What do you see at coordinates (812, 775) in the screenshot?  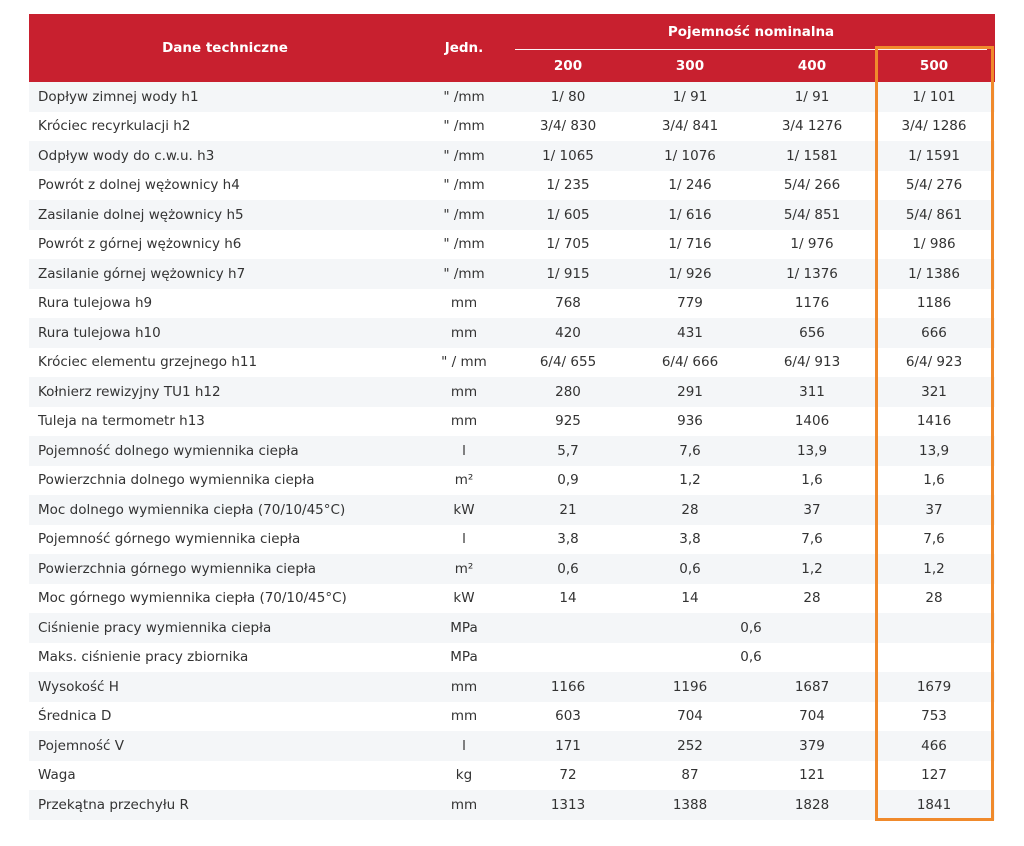 I see `value-cell-400: 121` at bounding box center [812, 775].